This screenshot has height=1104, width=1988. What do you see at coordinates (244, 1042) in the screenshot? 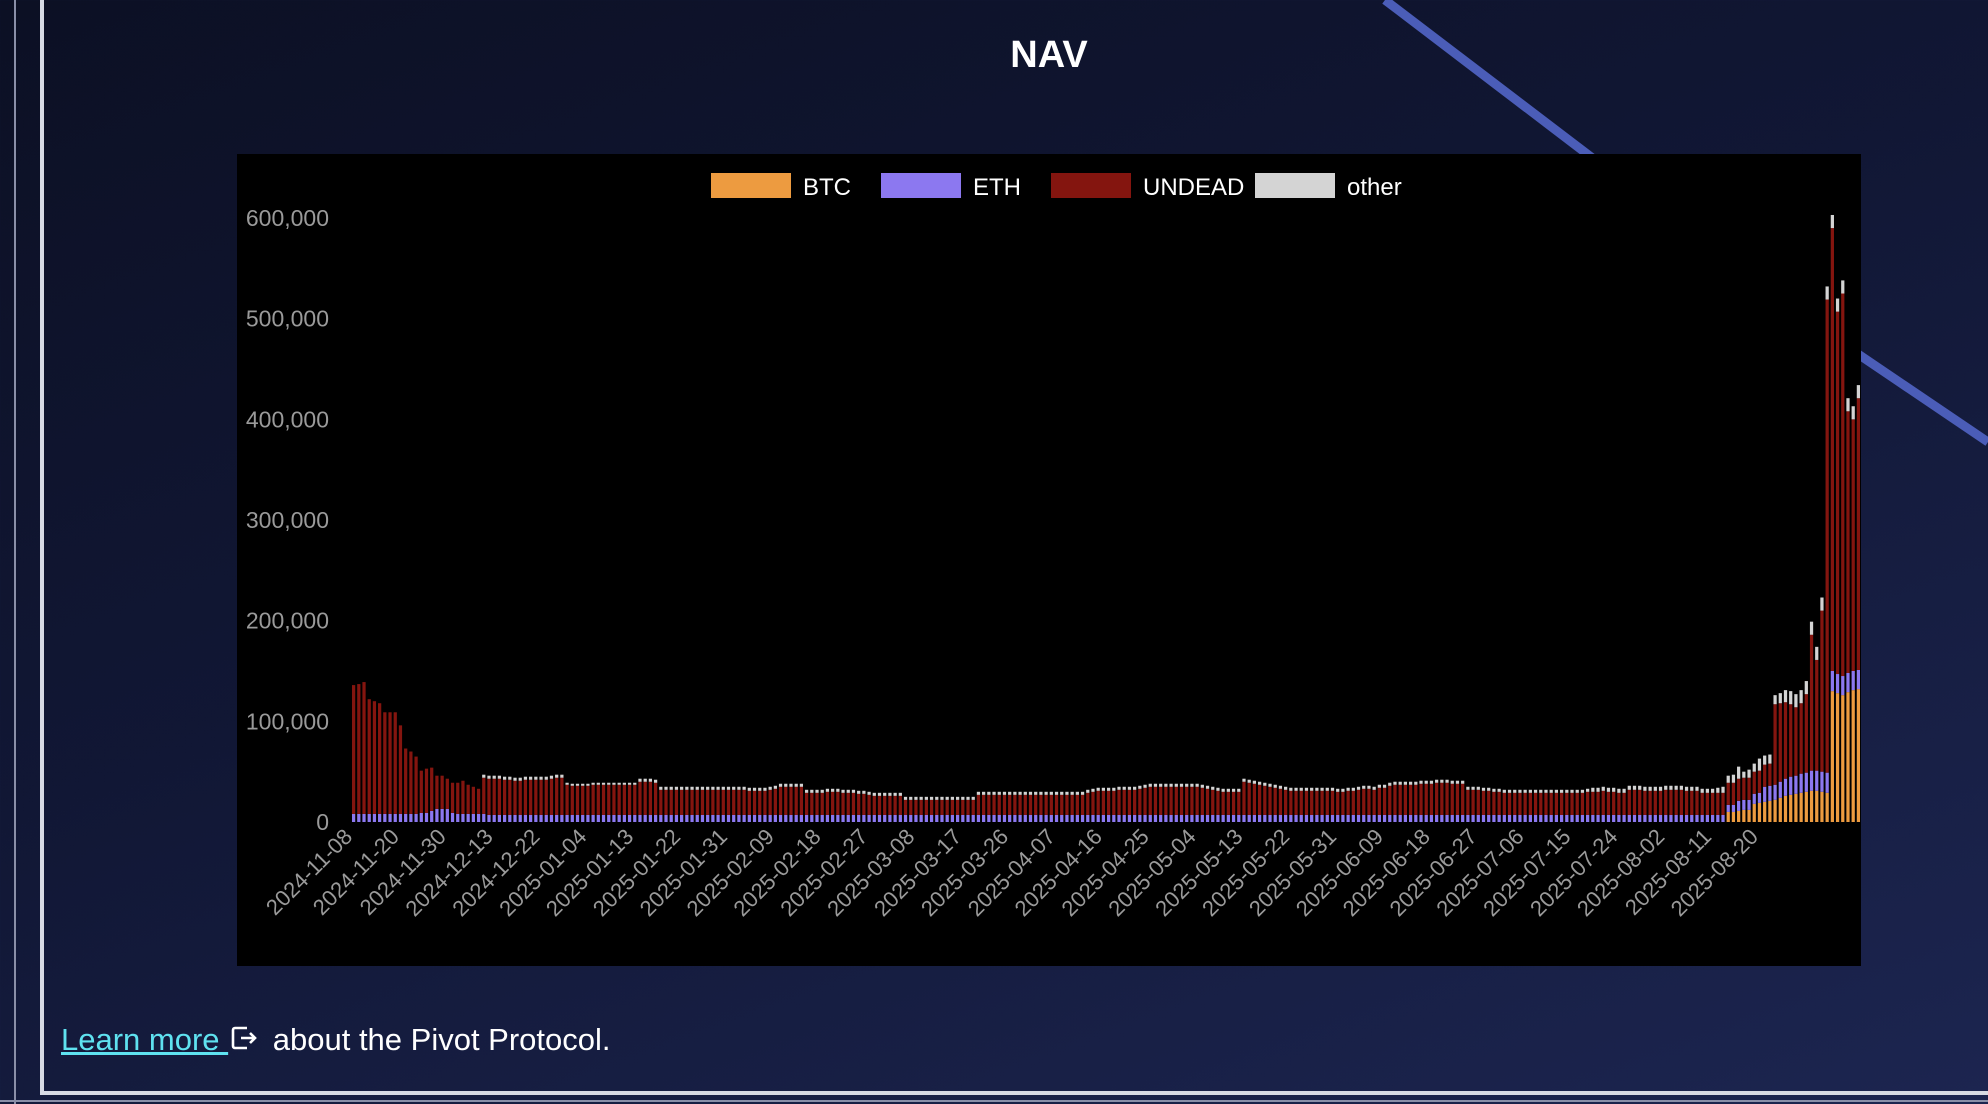
I see `external-link-icon` at bounding box center [244, 1042].